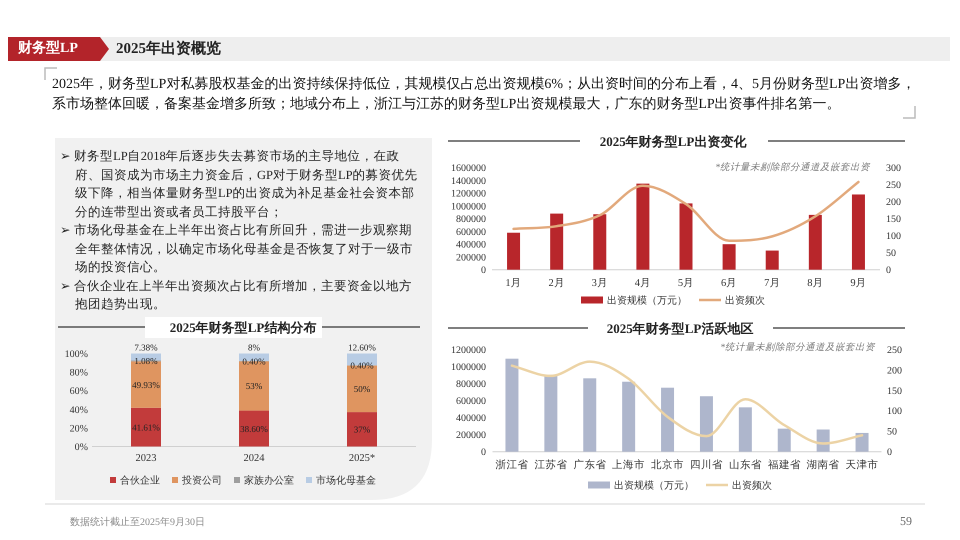  I want to click on y-tick-label: 1600000, so click(468, 168).